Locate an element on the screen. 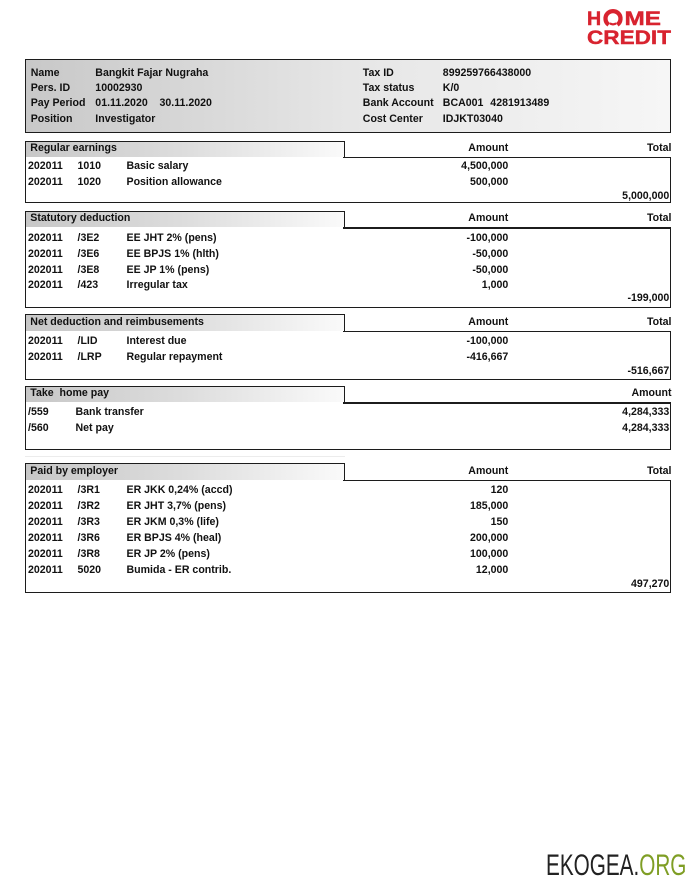 This screenshot has height=895, width=695. svg-text: H is located at coordinates (594, 19).